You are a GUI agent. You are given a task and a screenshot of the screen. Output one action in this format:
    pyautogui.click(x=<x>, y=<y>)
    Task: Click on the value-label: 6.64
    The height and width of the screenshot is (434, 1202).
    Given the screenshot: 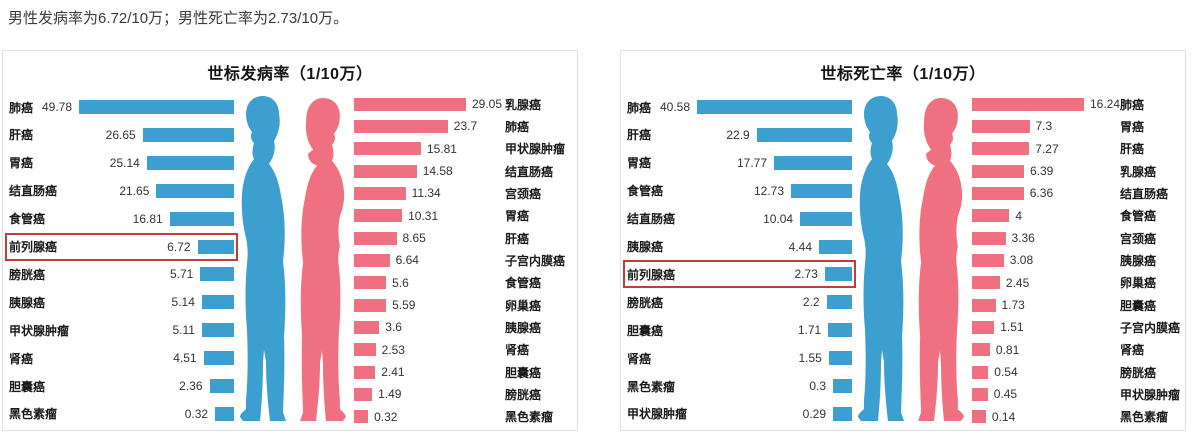 What is the action you would take?
    pyautogui.click(x=407, y=260)
    